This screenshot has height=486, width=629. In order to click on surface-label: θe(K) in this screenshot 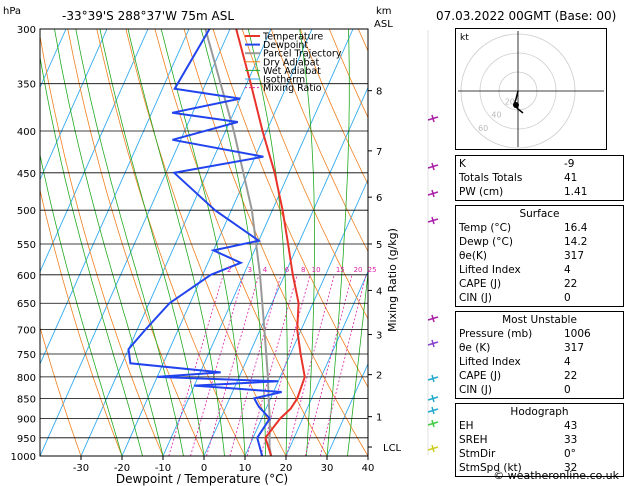, I will do `click(473, 256)`.